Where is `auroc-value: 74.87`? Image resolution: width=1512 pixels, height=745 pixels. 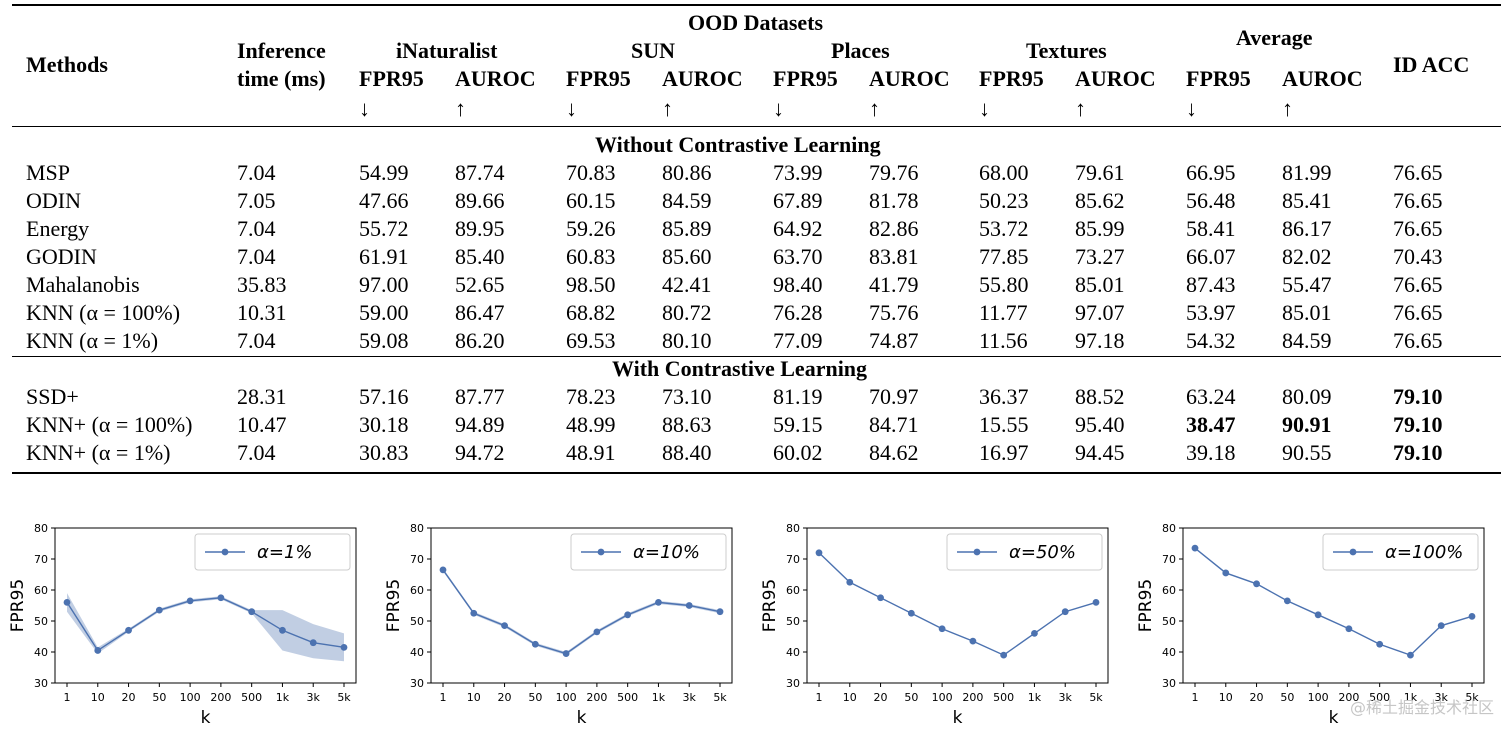 auroc-value: 74.87 is located at coordinates (894, 340).